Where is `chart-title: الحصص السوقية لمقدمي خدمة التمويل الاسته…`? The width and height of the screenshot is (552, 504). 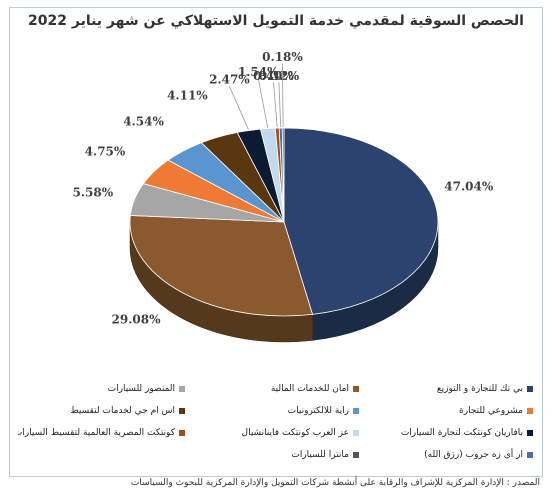 chart-title: الحصص السوقية لمقدمي خدمة التمويل الاسته… is located at coordinates (276, 21).